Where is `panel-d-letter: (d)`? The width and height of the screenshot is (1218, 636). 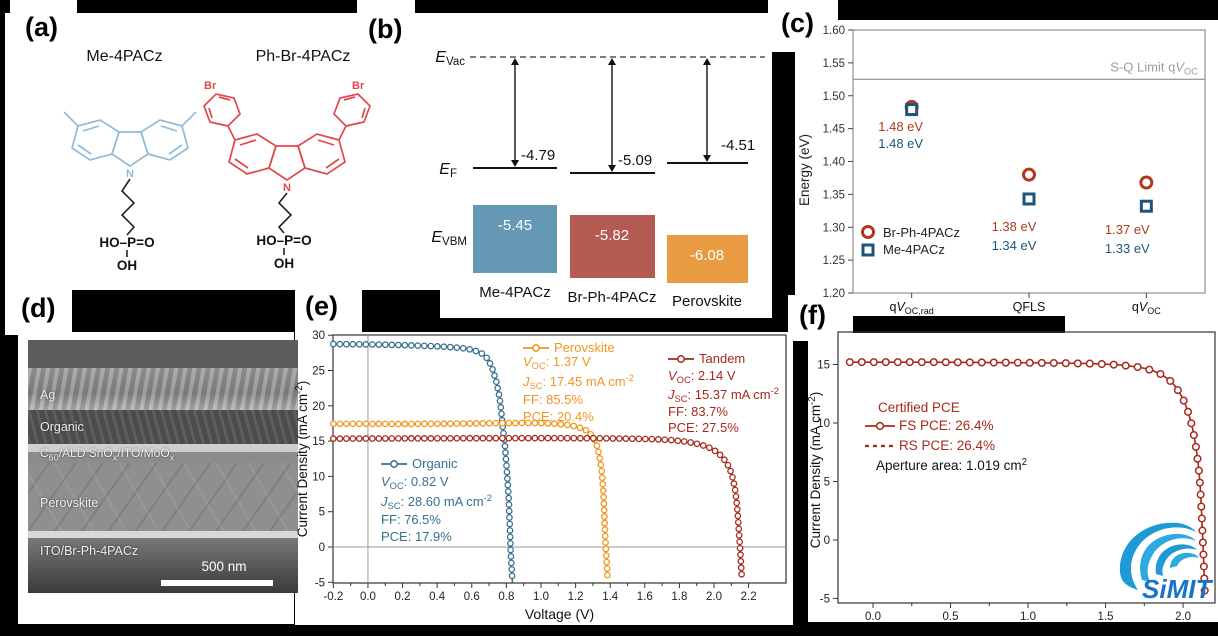
panel-d-letter: (d) is located at coordinates (38, 308).